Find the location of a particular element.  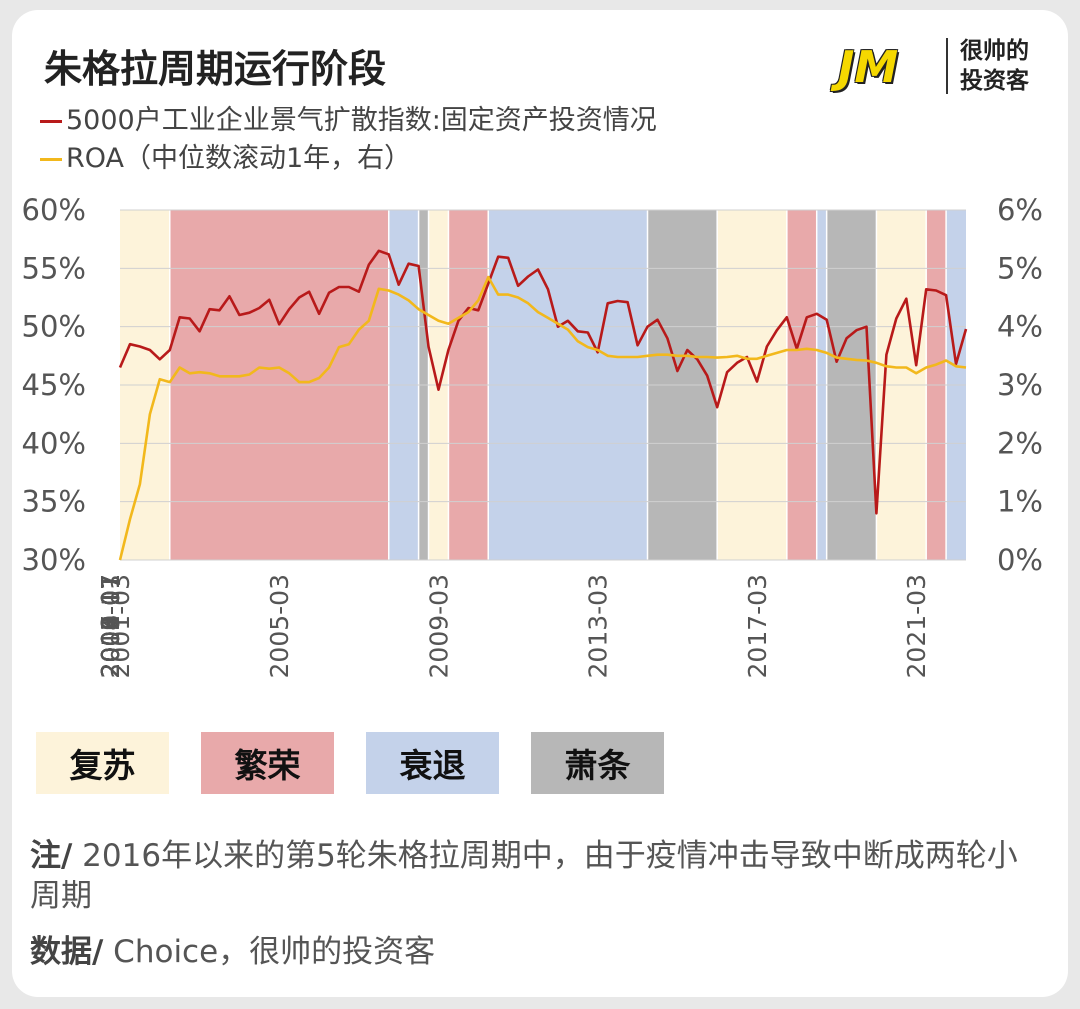

data-source: 数据/ Choice，很帅的投资客 is located at coordinates (232, 952).